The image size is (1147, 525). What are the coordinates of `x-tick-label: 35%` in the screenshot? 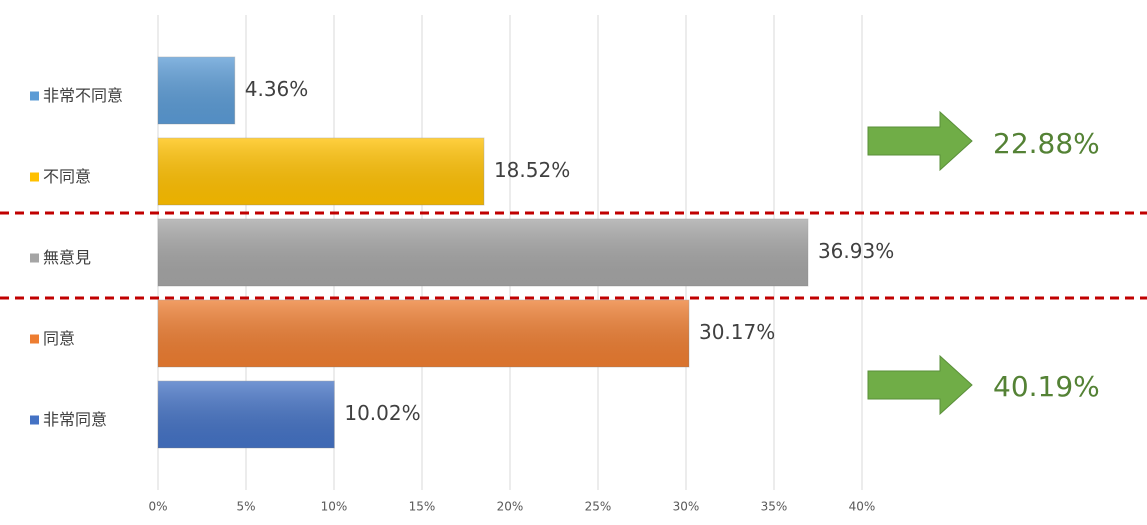 It's located at (774, 507).